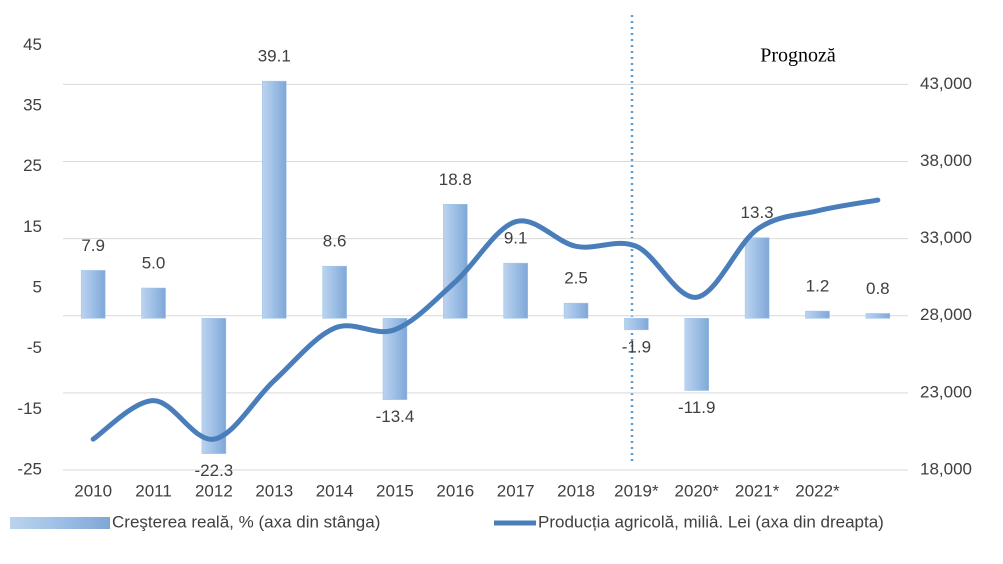 The image size is (1003, 564). I want to click on y2-tick-label: 33,000, so click(946, 237).